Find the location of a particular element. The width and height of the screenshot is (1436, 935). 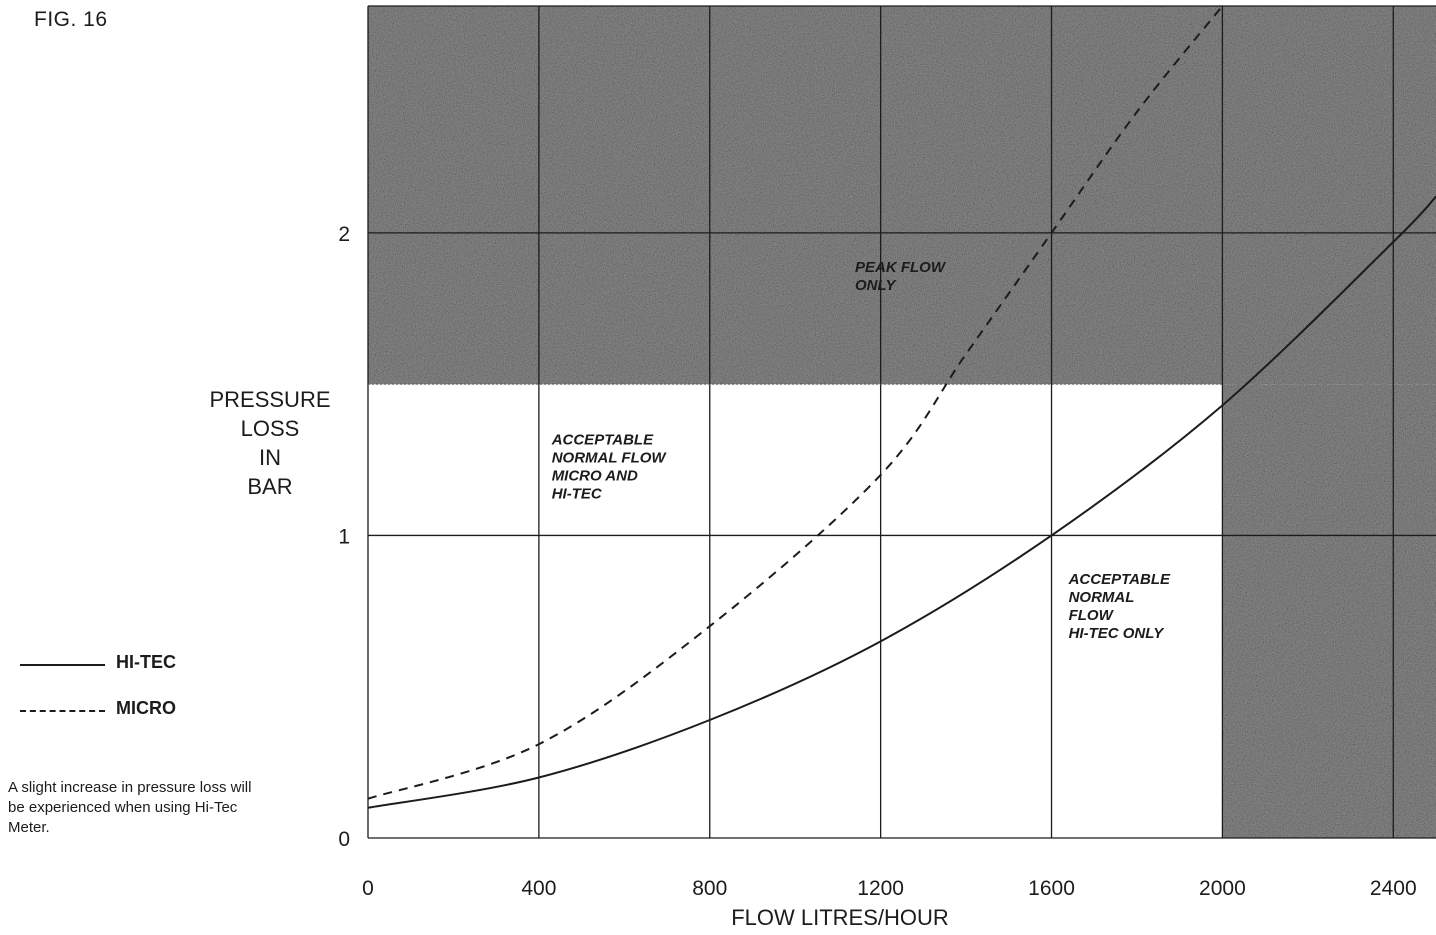

region-label-line: HI-TEC is located at coordinates (577, 494).